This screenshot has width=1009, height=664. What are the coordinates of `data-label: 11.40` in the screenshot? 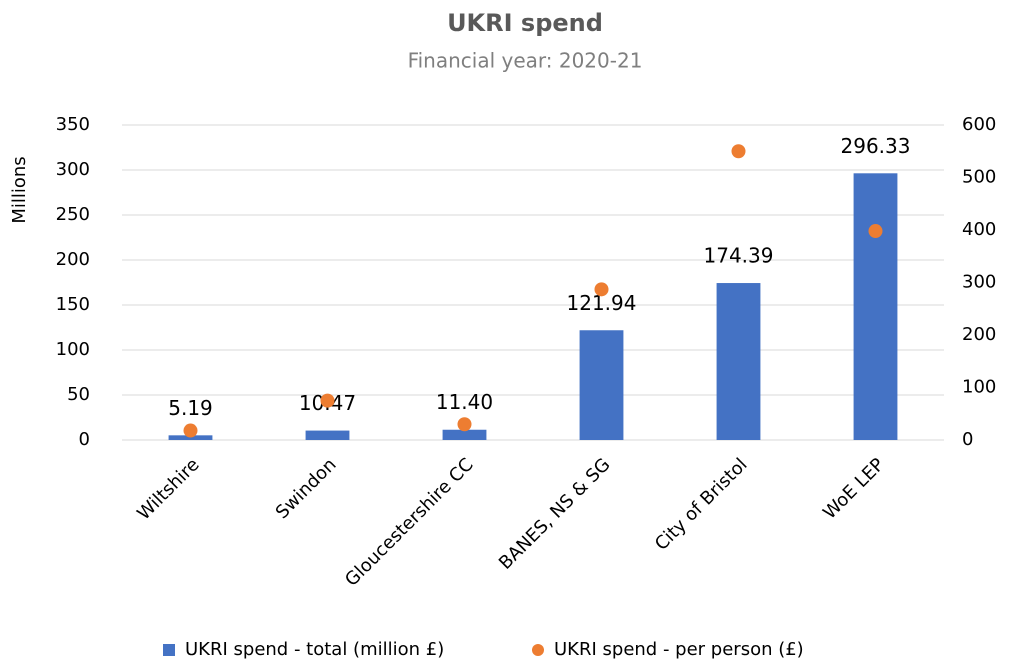 It's located at (464, 402).